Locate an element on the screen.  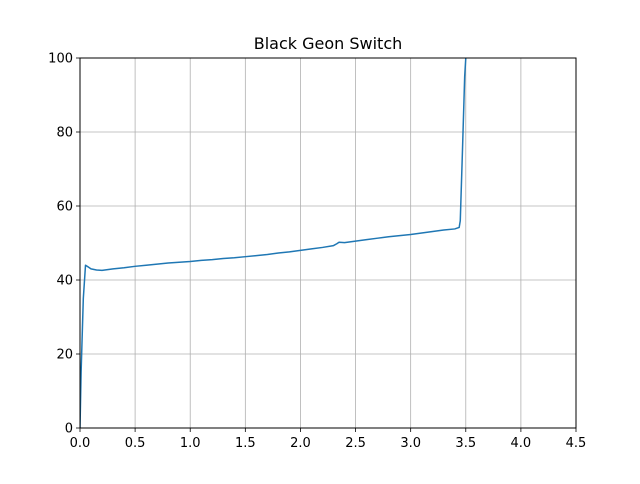
x-tick-label: 3.0 is located at coordinates (410, 443).